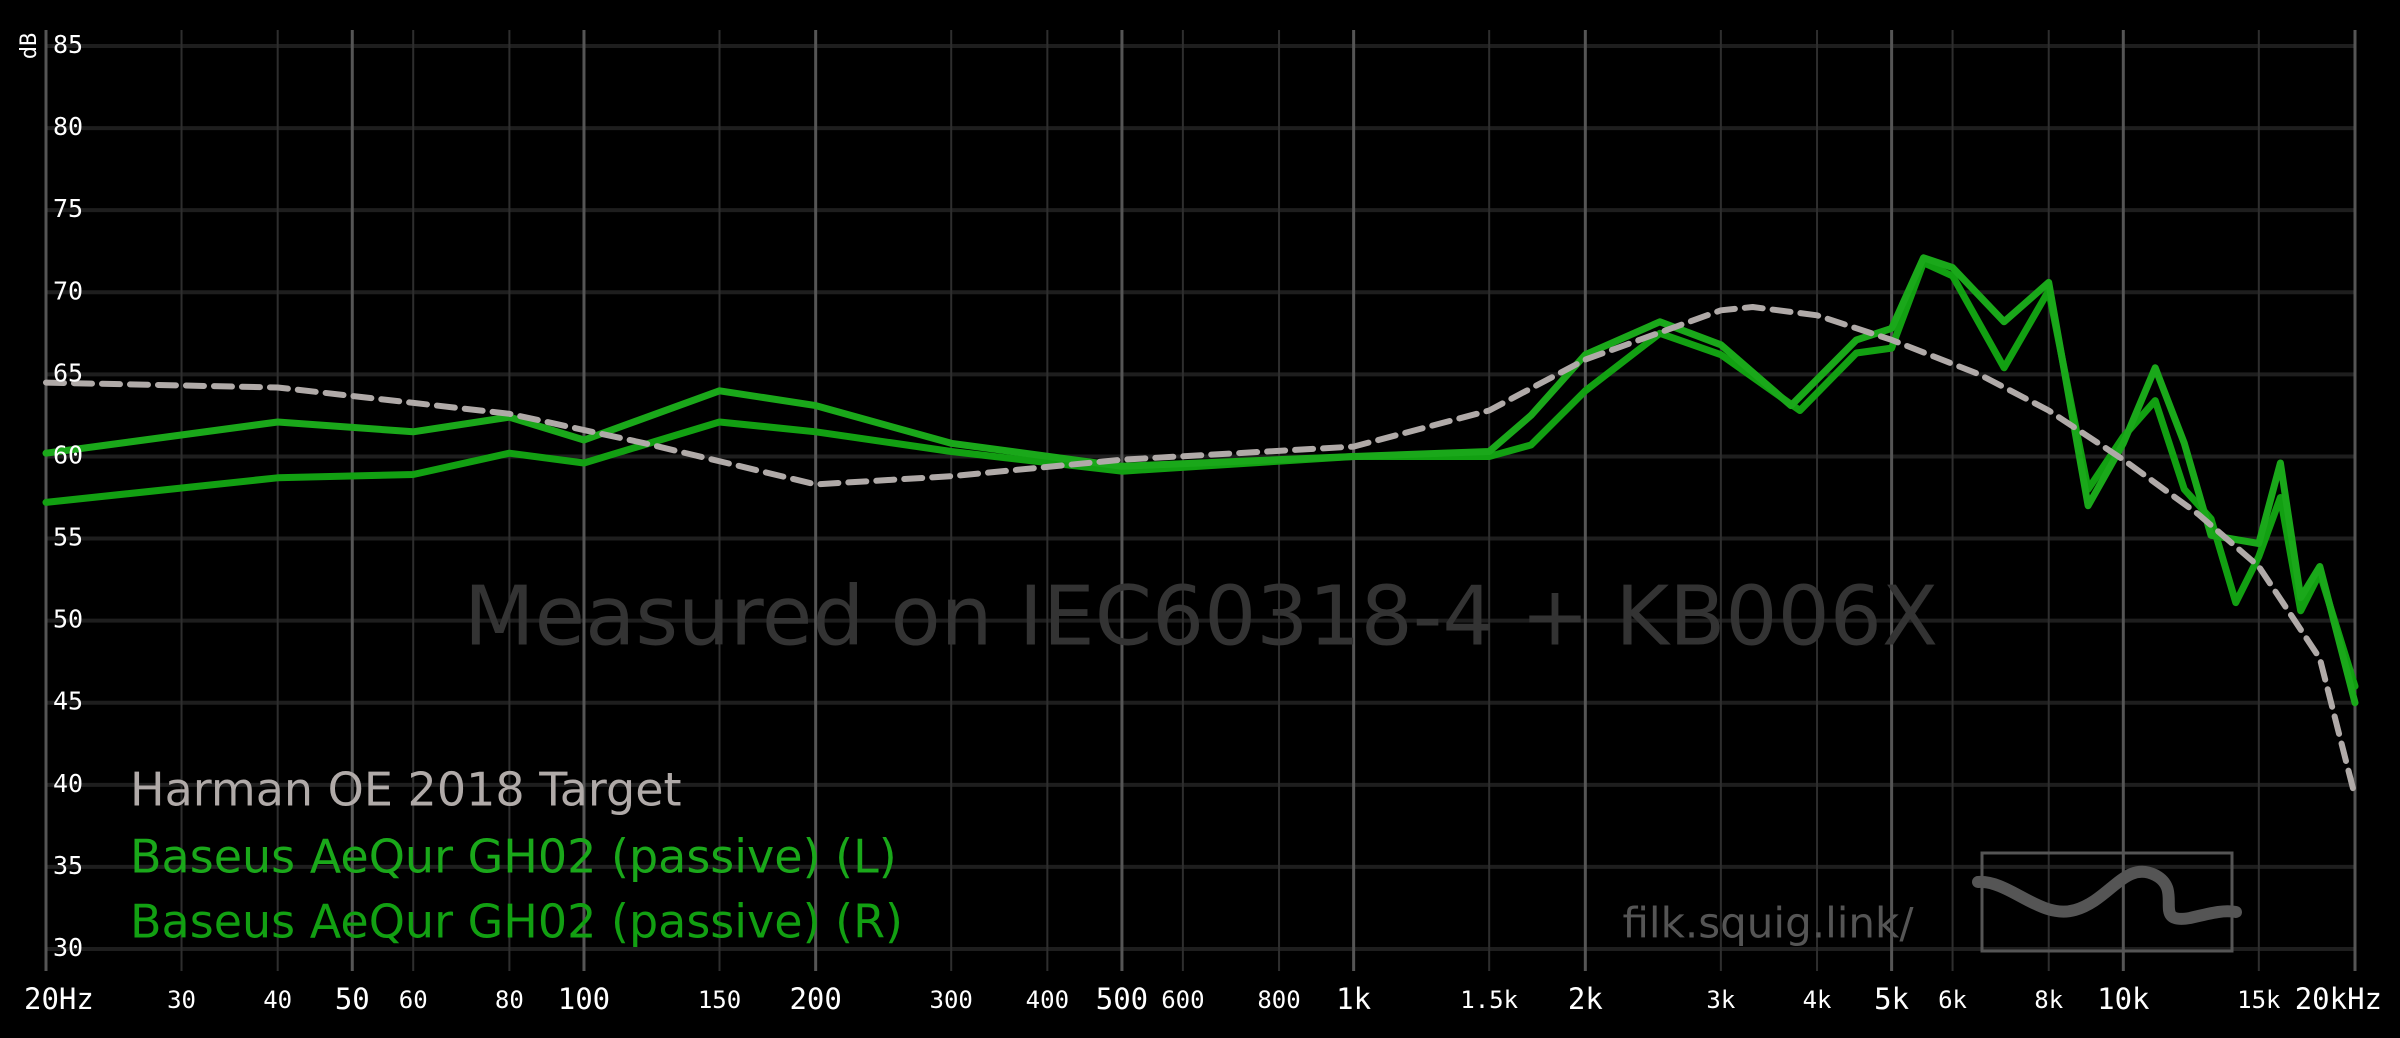  I want to click on x-tick-label: 100, so click(584, 999).